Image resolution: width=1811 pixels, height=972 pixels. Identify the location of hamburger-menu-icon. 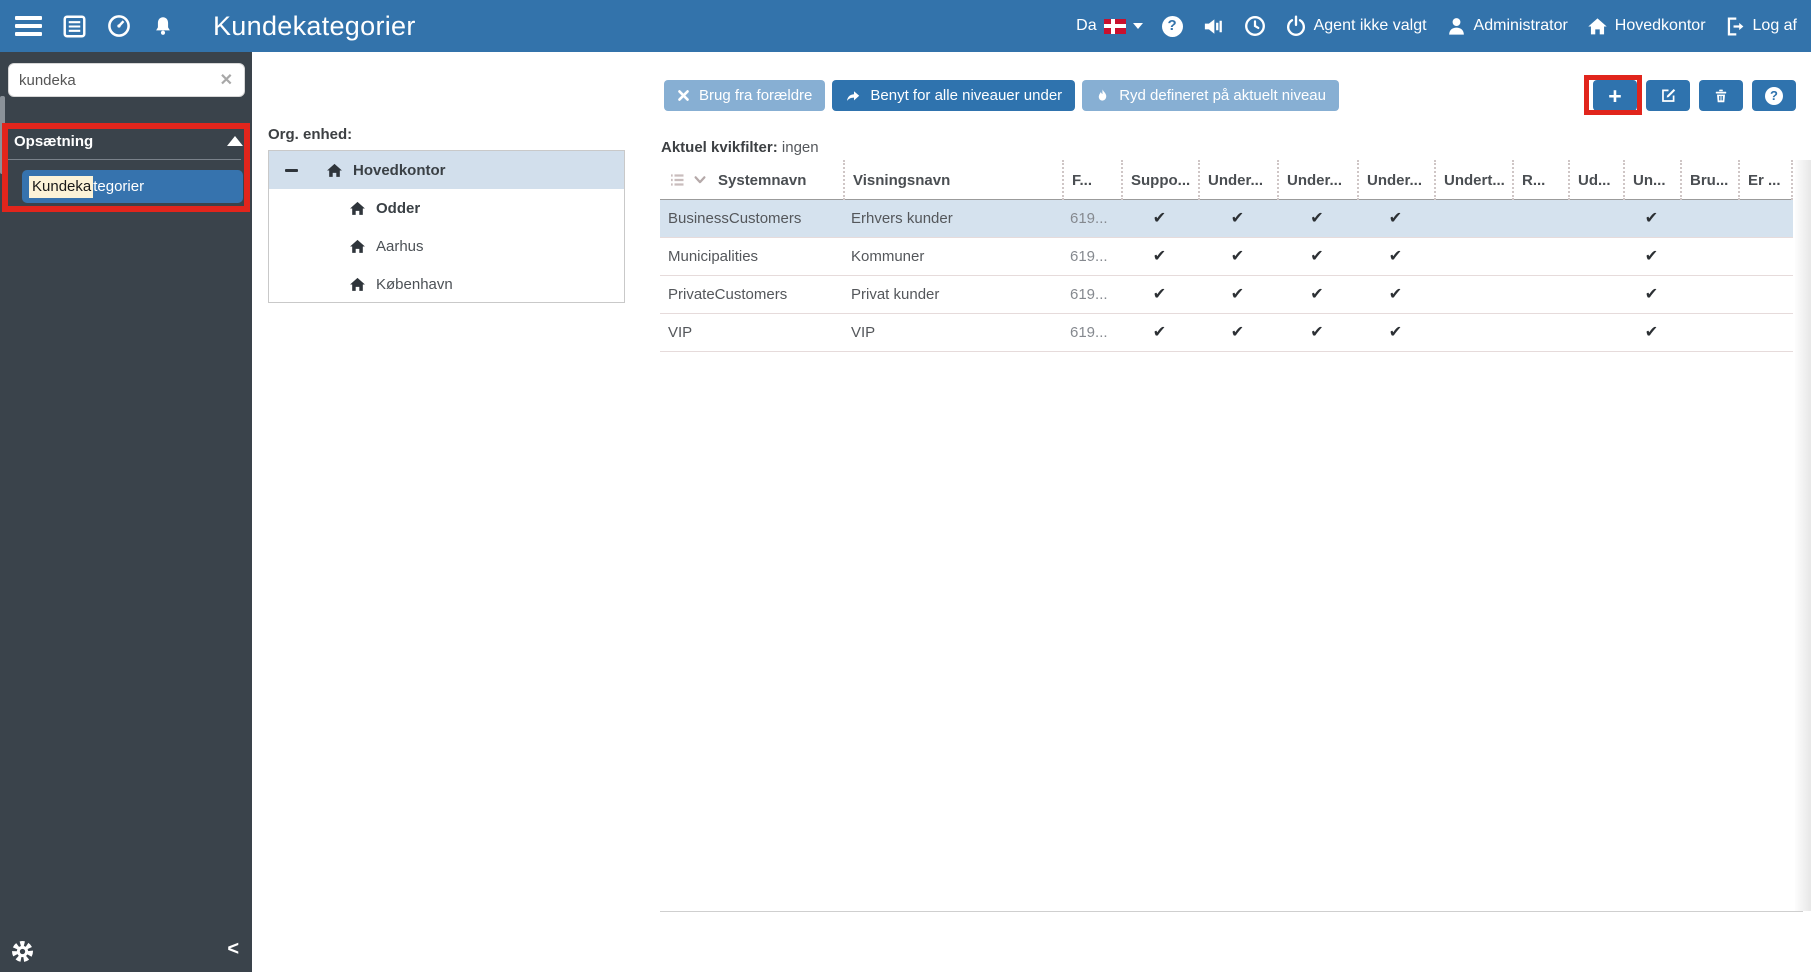
(28, 26).